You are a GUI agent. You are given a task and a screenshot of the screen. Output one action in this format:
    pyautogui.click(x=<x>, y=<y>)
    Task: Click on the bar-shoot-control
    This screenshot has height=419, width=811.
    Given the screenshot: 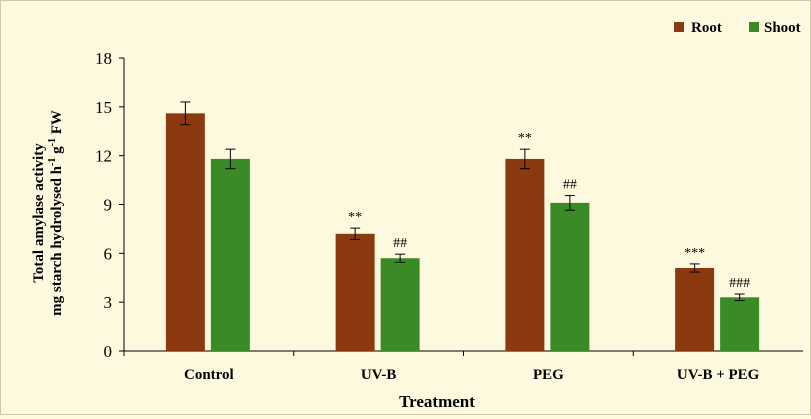 What is the action you would take?
    pyautogui.click(x=230, y=254)
    